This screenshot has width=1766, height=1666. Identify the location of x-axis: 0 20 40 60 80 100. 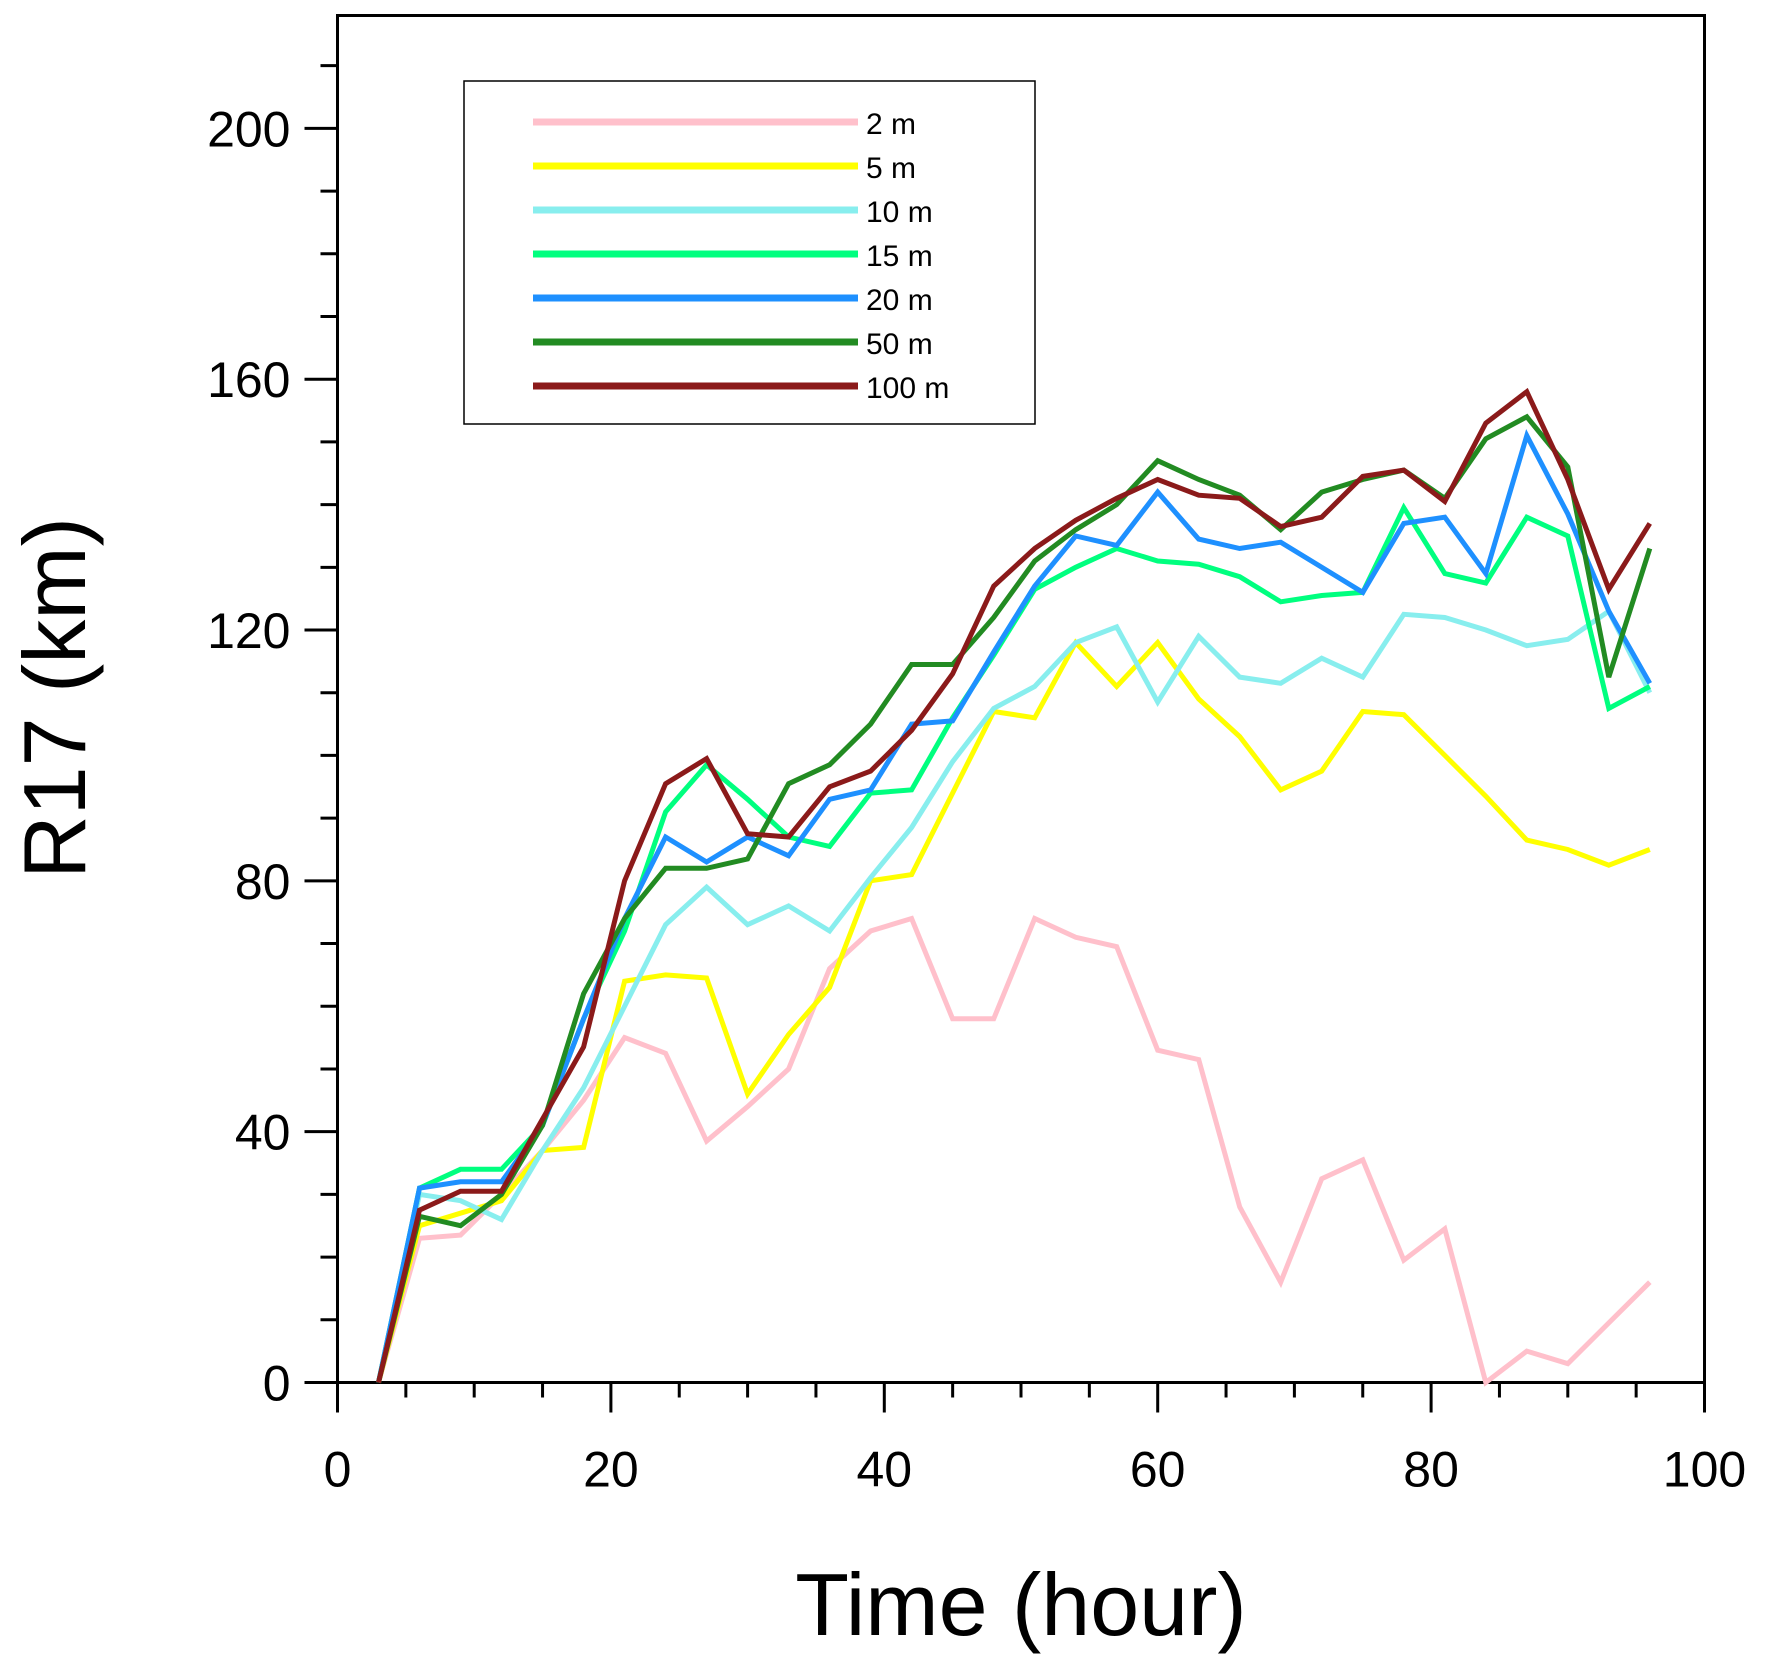
(1035, 1440).